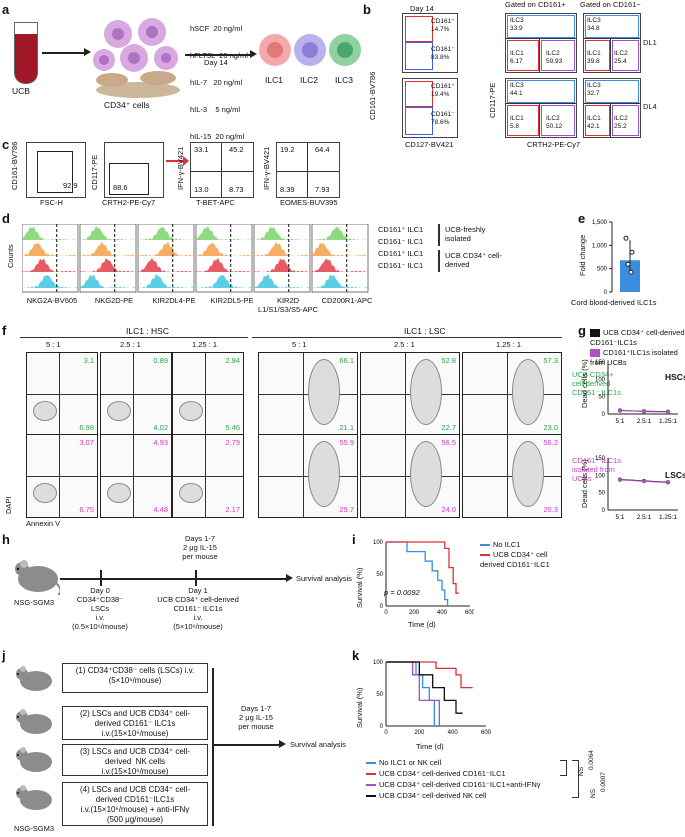 This screenshot has width=685, height=837. Describe the element at coordinates (430, 108) in the screenshot. I see `b-plot-cd161-row2: CD161⁺ 19.4% CD161⁻ 78.6%` at that location.